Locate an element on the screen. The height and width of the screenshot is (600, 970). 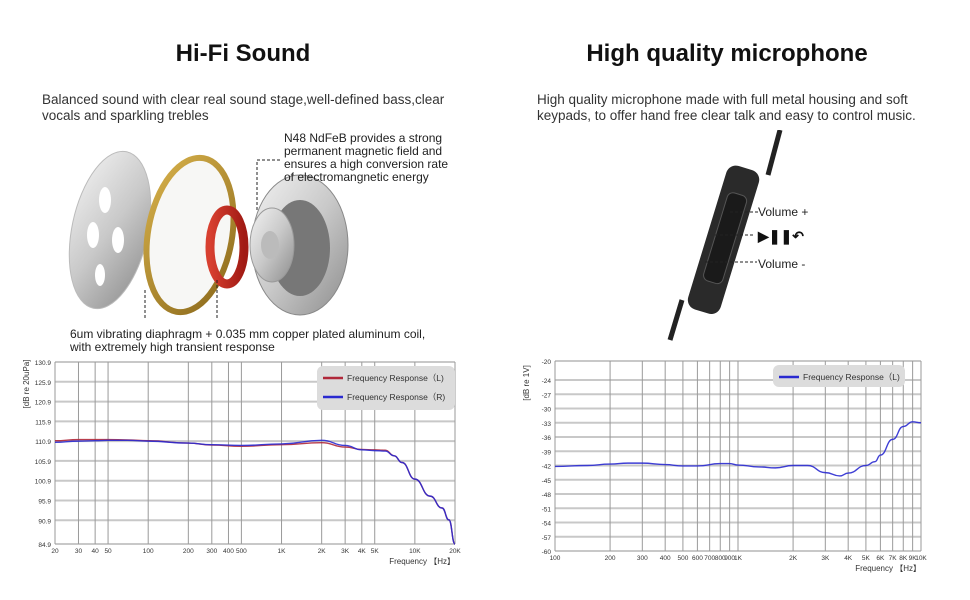
y-tick-label: -48 is located at coordinates (547, 495).